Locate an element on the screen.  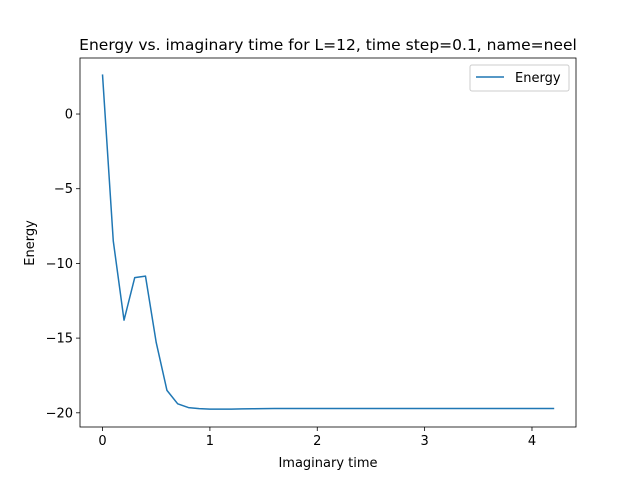
x-tick-label: 4 is located at coordinates (532, 441).